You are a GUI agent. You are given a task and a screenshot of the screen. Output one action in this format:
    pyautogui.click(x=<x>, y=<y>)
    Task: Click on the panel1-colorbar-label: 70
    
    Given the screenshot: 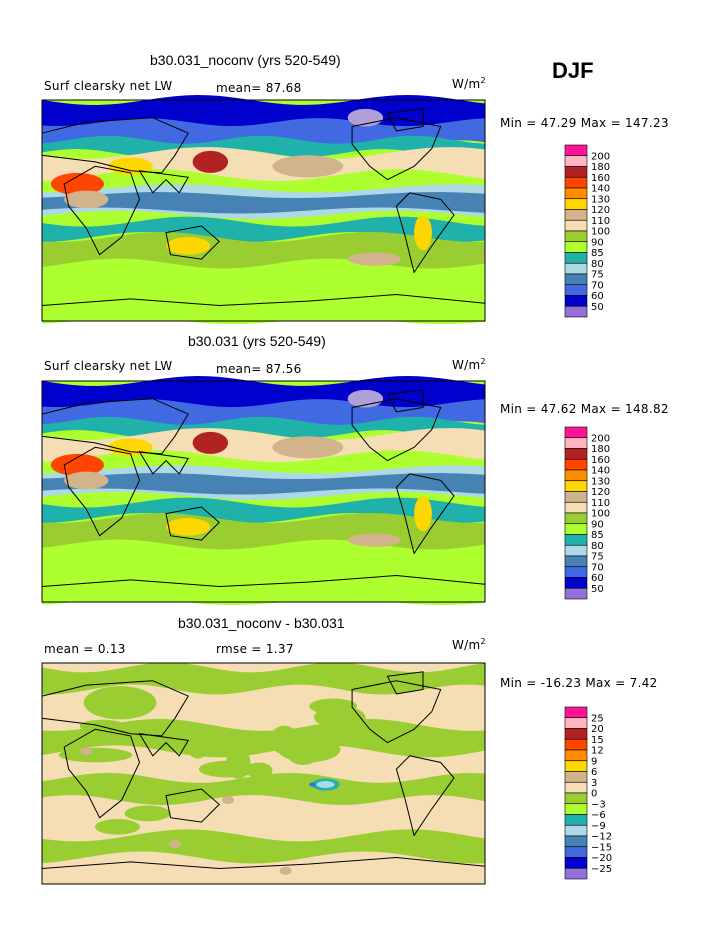 What is the action you would take?
    pyautogui.click(x=597, y=285)
    